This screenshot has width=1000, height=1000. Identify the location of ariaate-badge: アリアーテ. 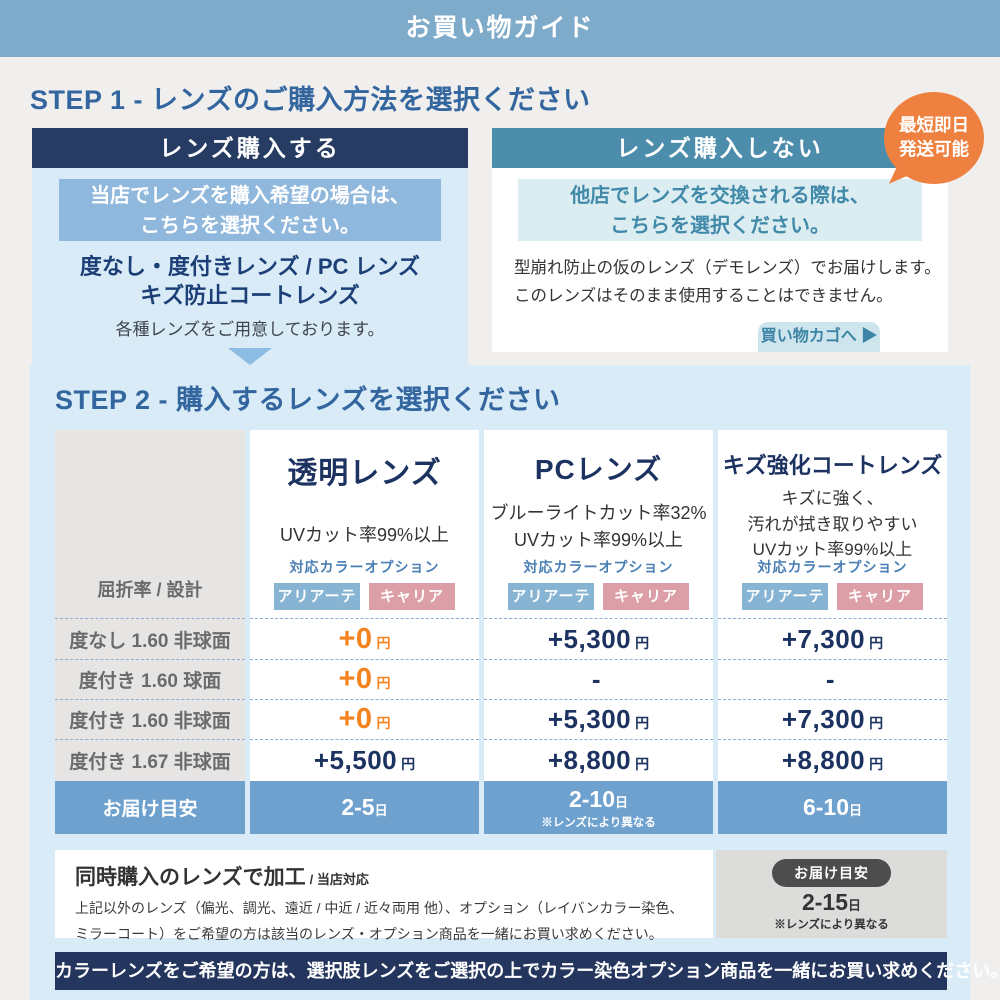
(317, 596).